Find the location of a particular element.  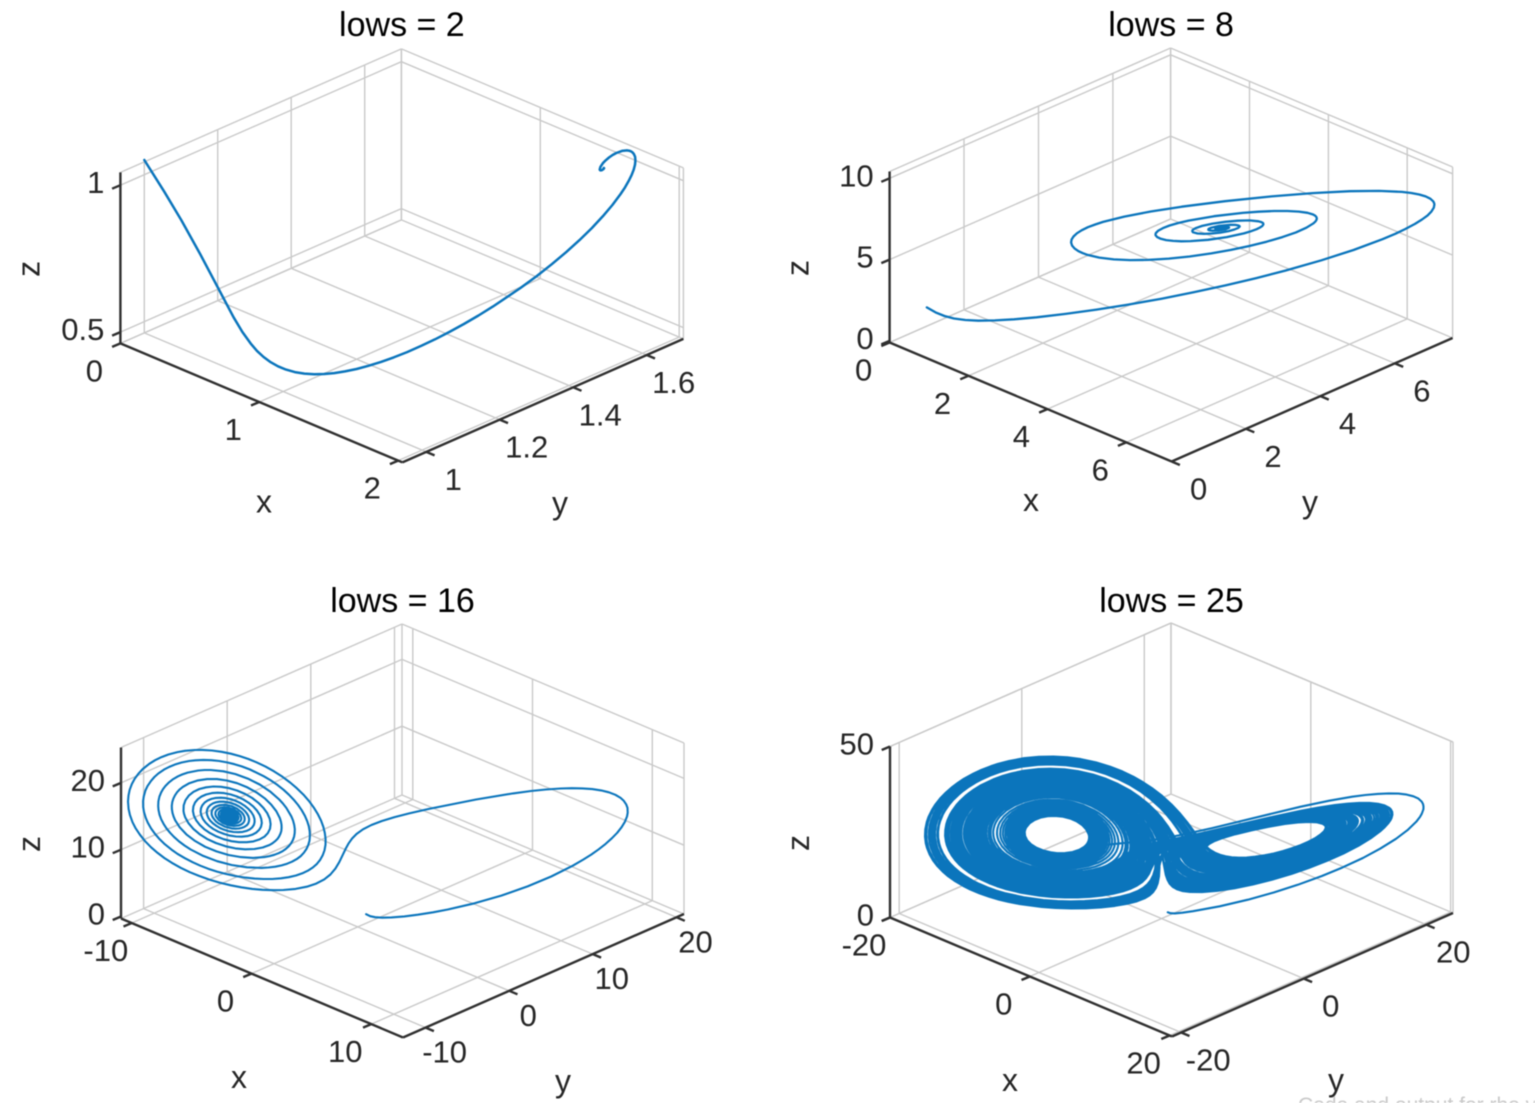

svg-text: lows = 16 is located at coordinates (402, 601).